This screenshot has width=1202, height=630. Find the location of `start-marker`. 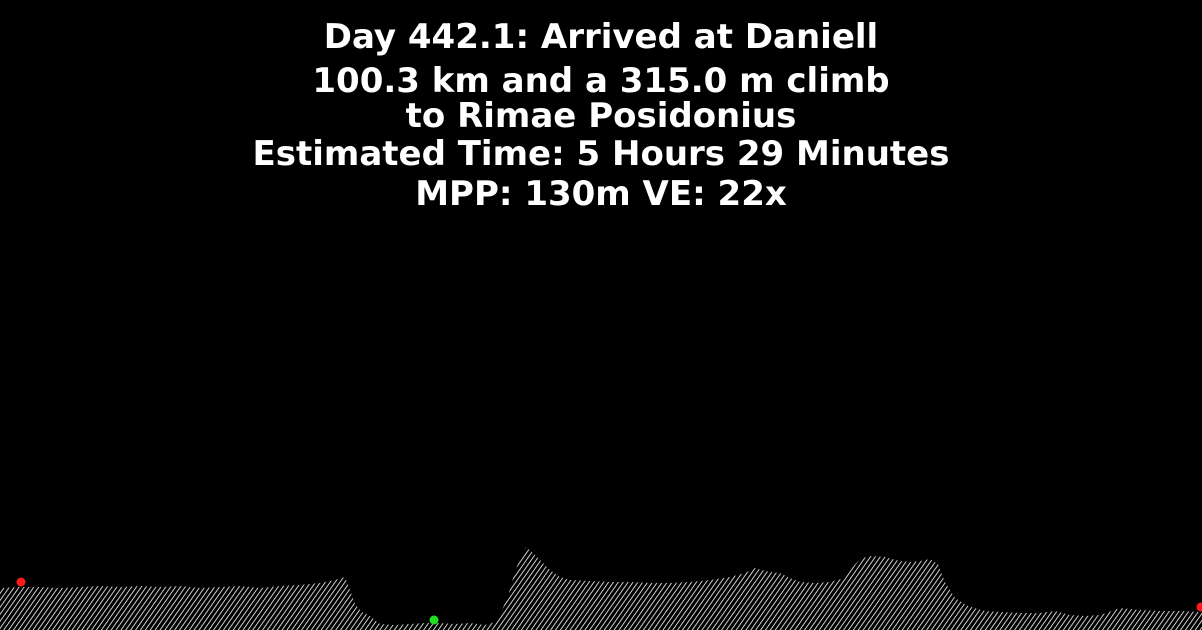

start-marker is located at coordinates (21, 582).